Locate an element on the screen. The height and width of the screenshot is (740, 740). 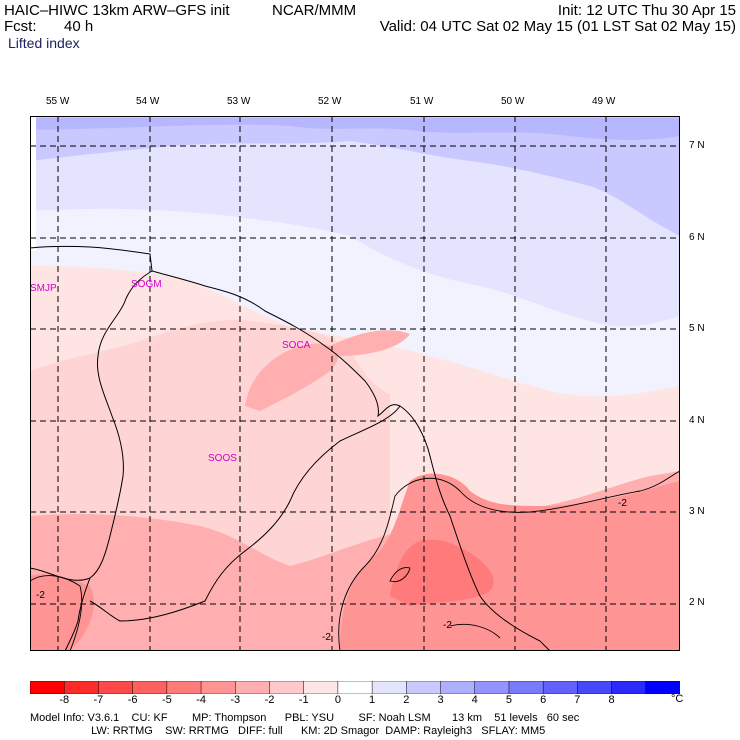
colorbar-tick-label: -2 is located at coordinates (269, 700).